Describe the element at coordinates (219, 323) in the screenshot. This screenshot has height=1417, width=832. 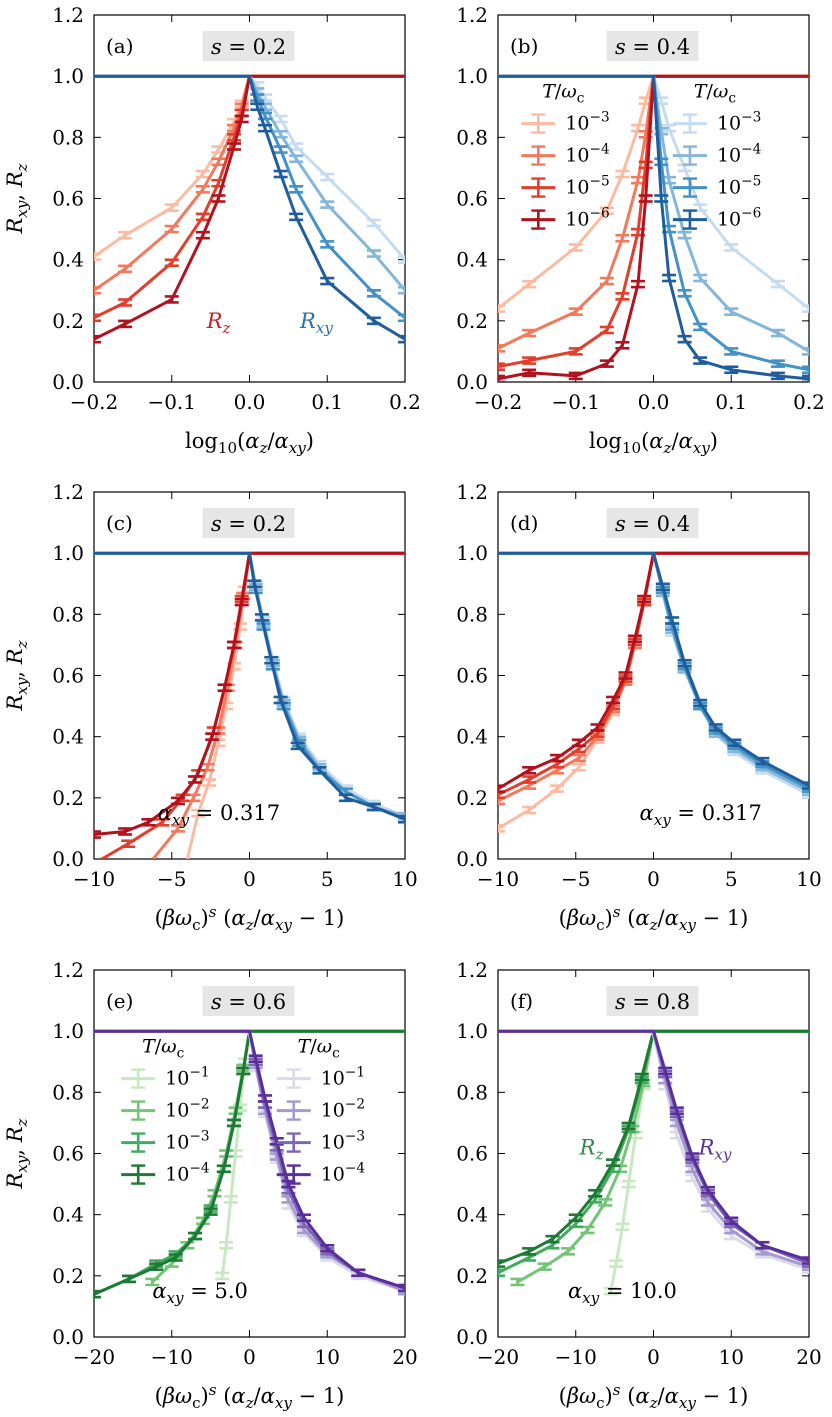
I see `annotation: Rz` at that location.